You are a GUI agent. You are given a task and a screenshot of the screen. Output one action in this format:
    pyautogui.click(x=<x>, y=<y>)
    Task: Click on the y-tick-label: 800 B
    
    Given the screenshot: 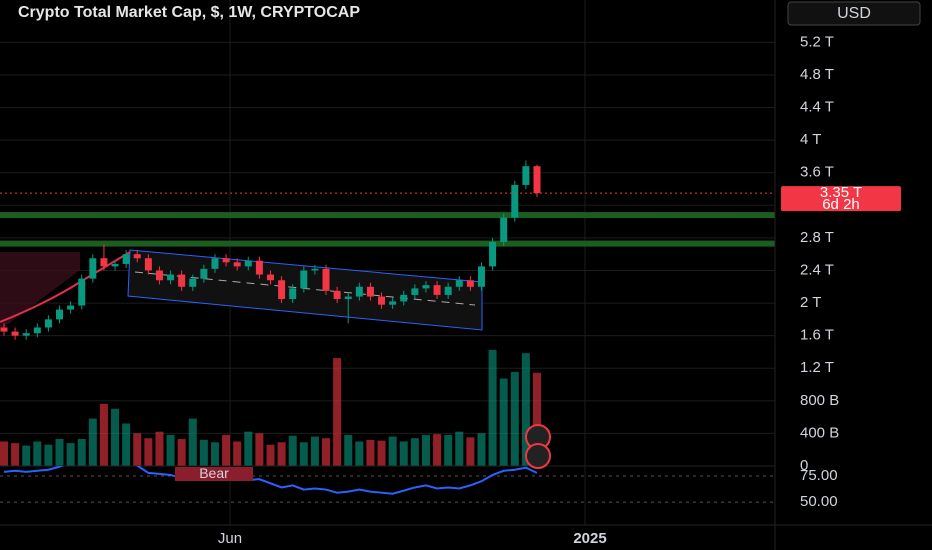 What is the action you would take?
    pyautogui.click(x=819, y=400)
    